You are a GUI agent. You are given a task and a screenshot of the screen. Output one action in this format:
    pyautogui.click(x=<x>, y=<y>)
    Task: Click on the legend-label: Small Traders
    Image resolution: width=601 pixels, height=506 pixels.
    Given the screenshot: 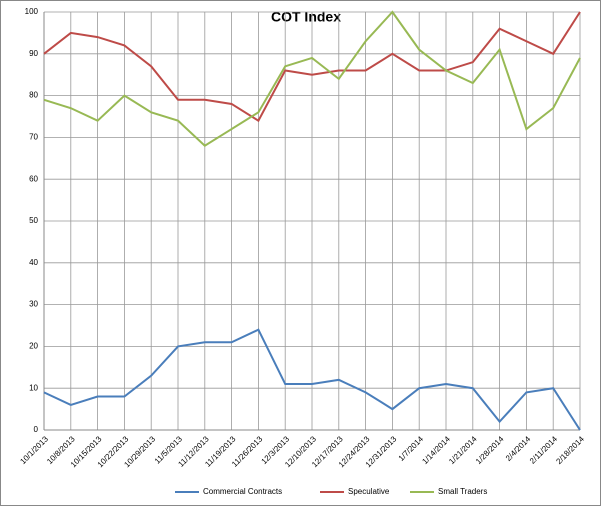 What is the action you would take?
    pyautogui.click(x=462, y=491)
    